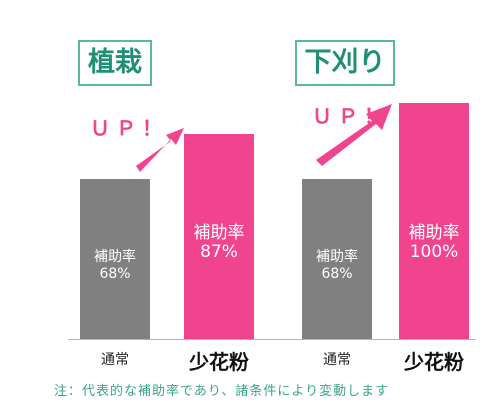  I want to click on group-title-planting: 植栽, so click(115, 63).